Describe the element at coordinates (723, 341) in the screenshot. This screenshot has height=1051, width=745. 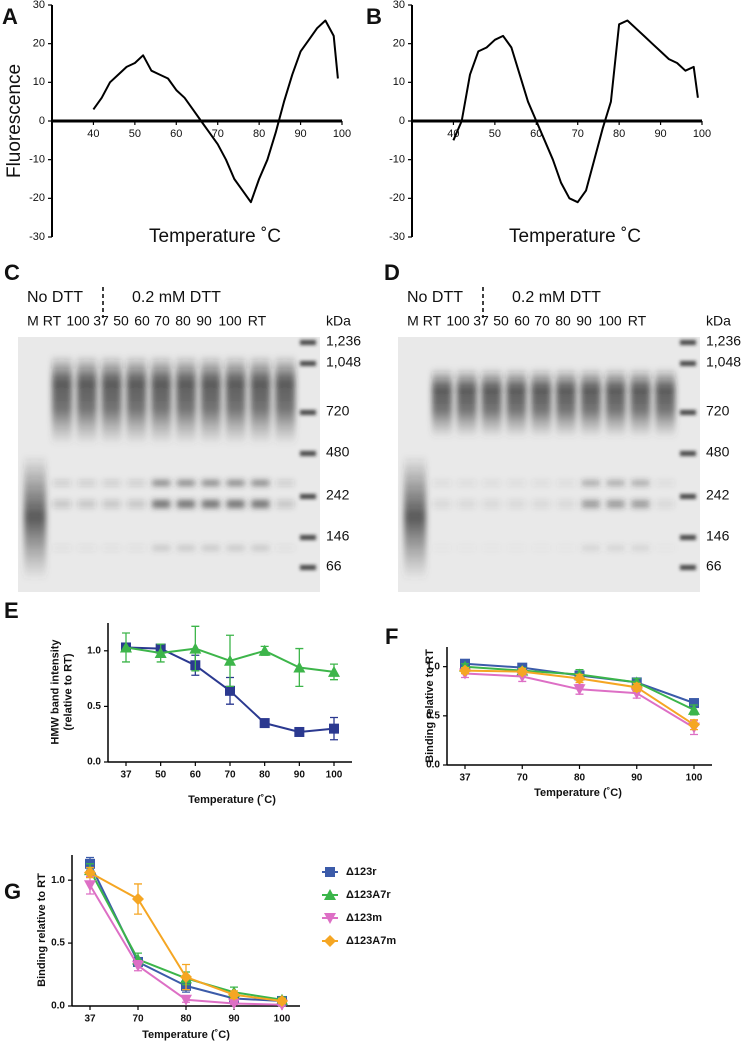
I see `marker-label: 1,236` at that location.